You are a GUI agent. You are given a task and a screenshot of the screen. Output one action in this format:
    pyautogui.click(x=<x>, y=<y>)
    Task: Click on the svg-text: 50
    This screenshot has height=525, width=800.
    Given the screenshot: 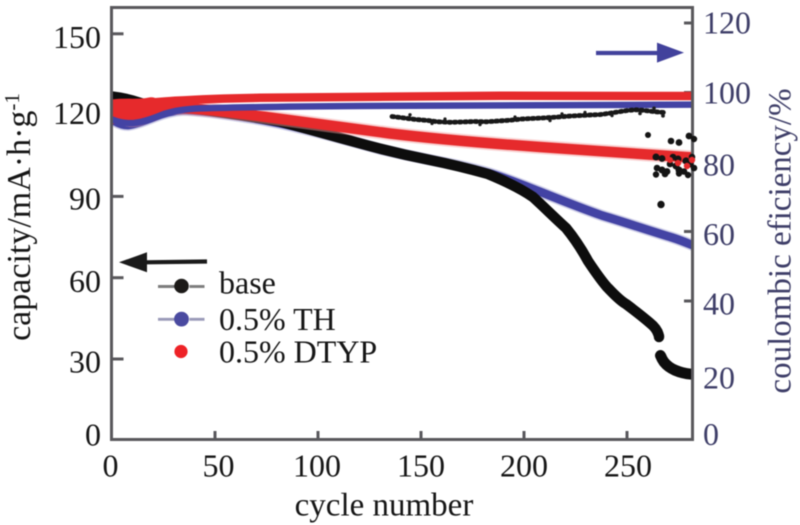 What is the action you would take?
    pyautogui.click(x=219, y=466)
    